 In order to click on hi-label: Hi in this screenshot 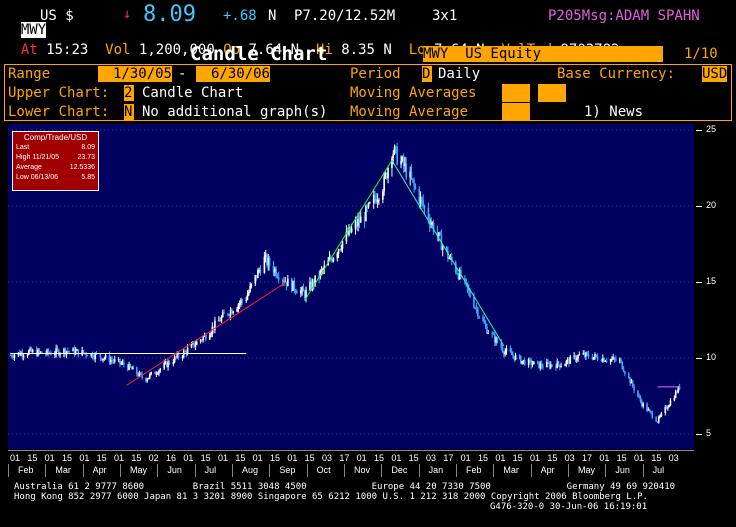, I will do `click(324, 50)`.